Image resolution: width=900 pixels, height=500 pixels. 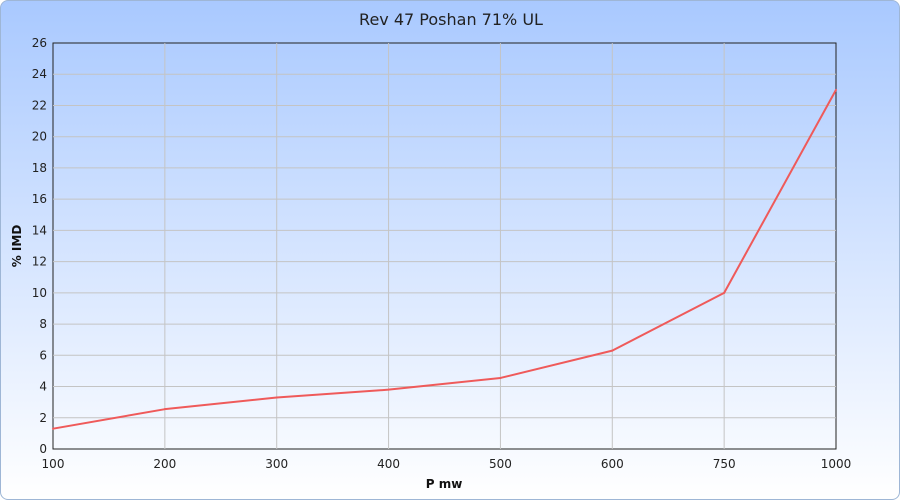 I want to click on x-axis-label: P mw, so click(x=444, y=484).